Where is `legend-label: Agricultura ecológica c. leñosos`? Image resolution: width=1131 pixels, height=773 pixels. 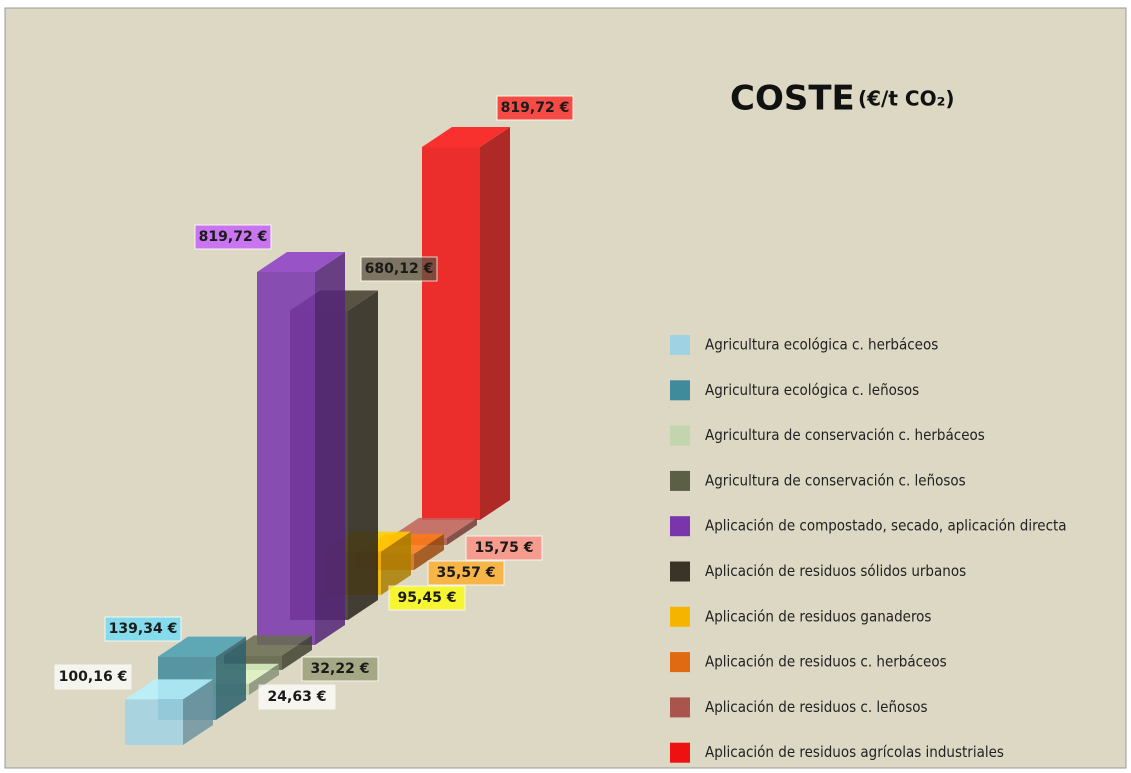 legend-label: Agricultura ecológica c. leñosos is located at coordinates (812, 390).